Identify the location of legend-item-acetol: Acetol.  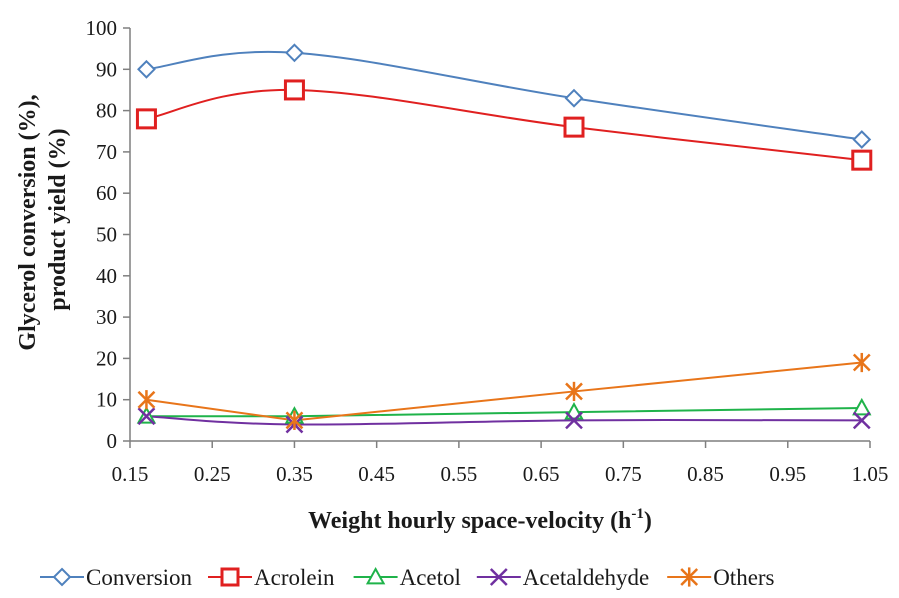
(407, 577).